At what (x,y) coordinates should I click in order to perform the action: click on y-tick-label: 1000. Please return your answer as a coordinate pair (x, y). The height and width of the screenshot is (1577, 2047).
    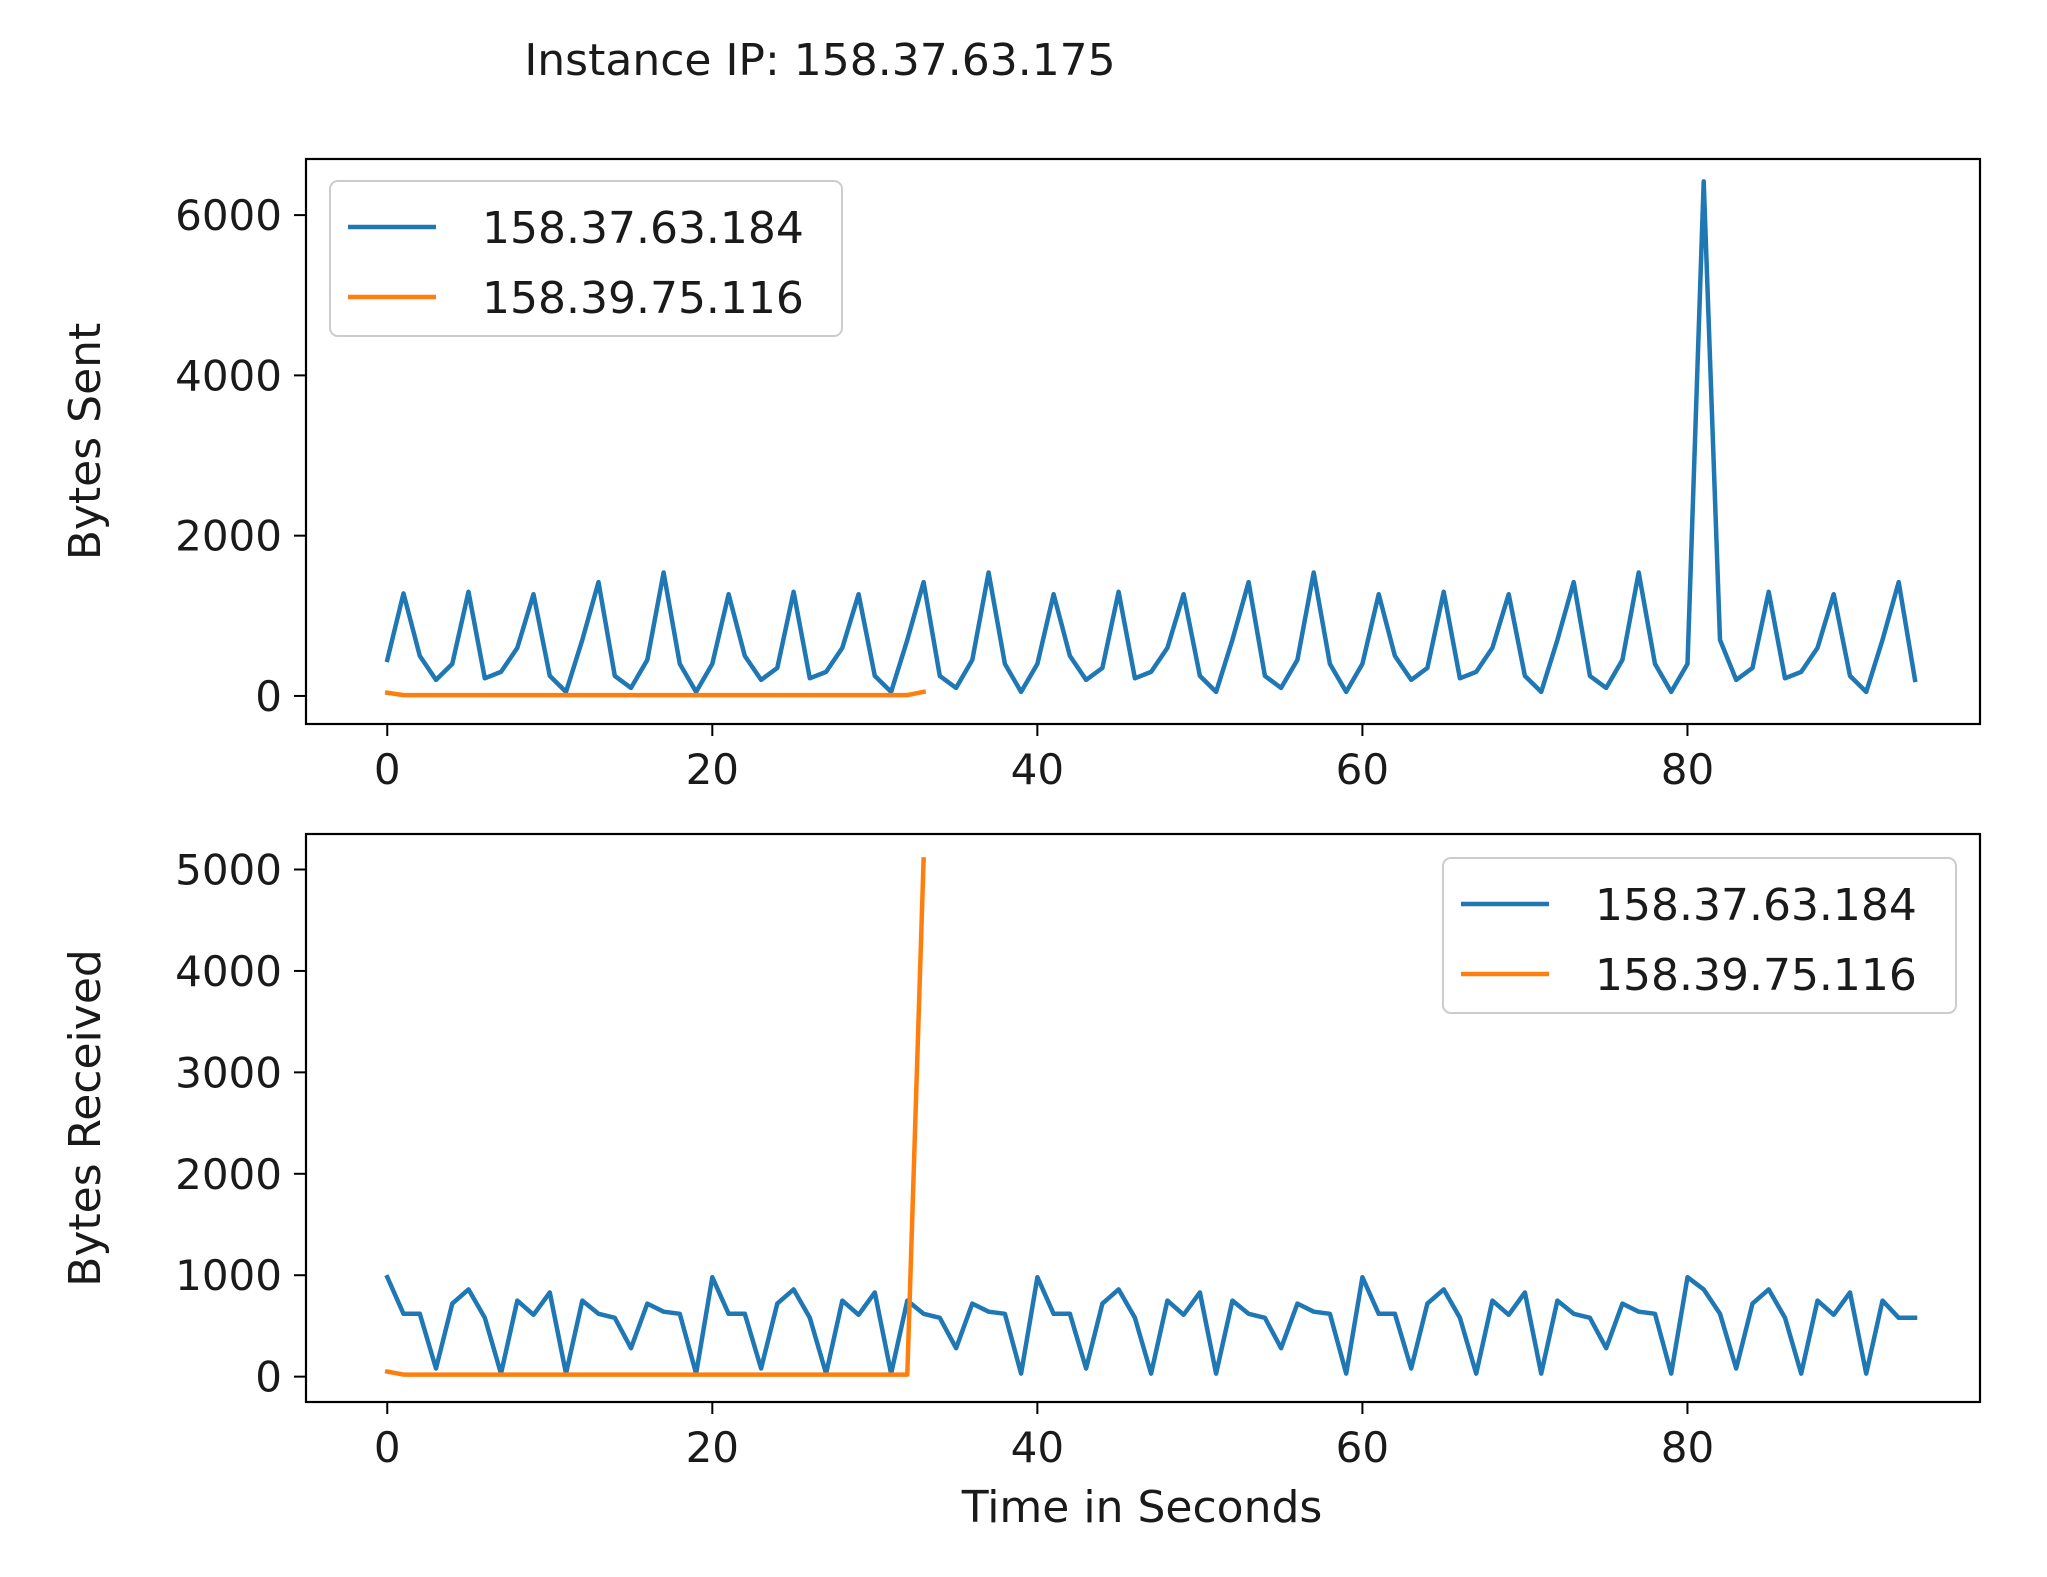
    Looking at the image, I should click on (228, 1275).